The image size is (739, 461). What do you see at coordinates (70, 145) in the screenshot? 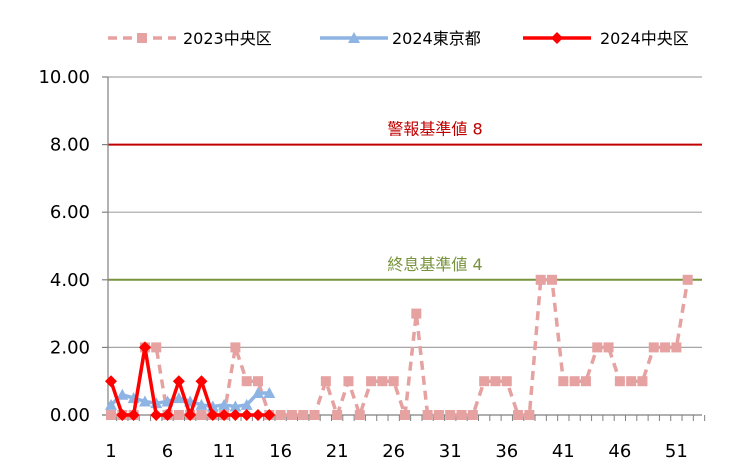
I see `y-tick-label: 8.00` at bounding box center [70, 145].